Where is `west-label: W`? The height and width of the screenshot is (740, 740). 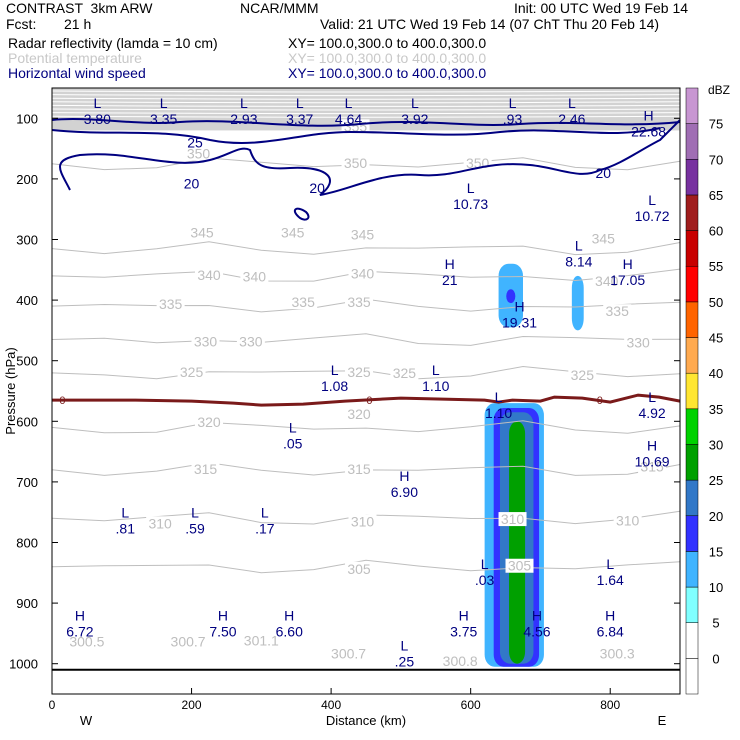 west-label: W is located at coordinates (86, 720).